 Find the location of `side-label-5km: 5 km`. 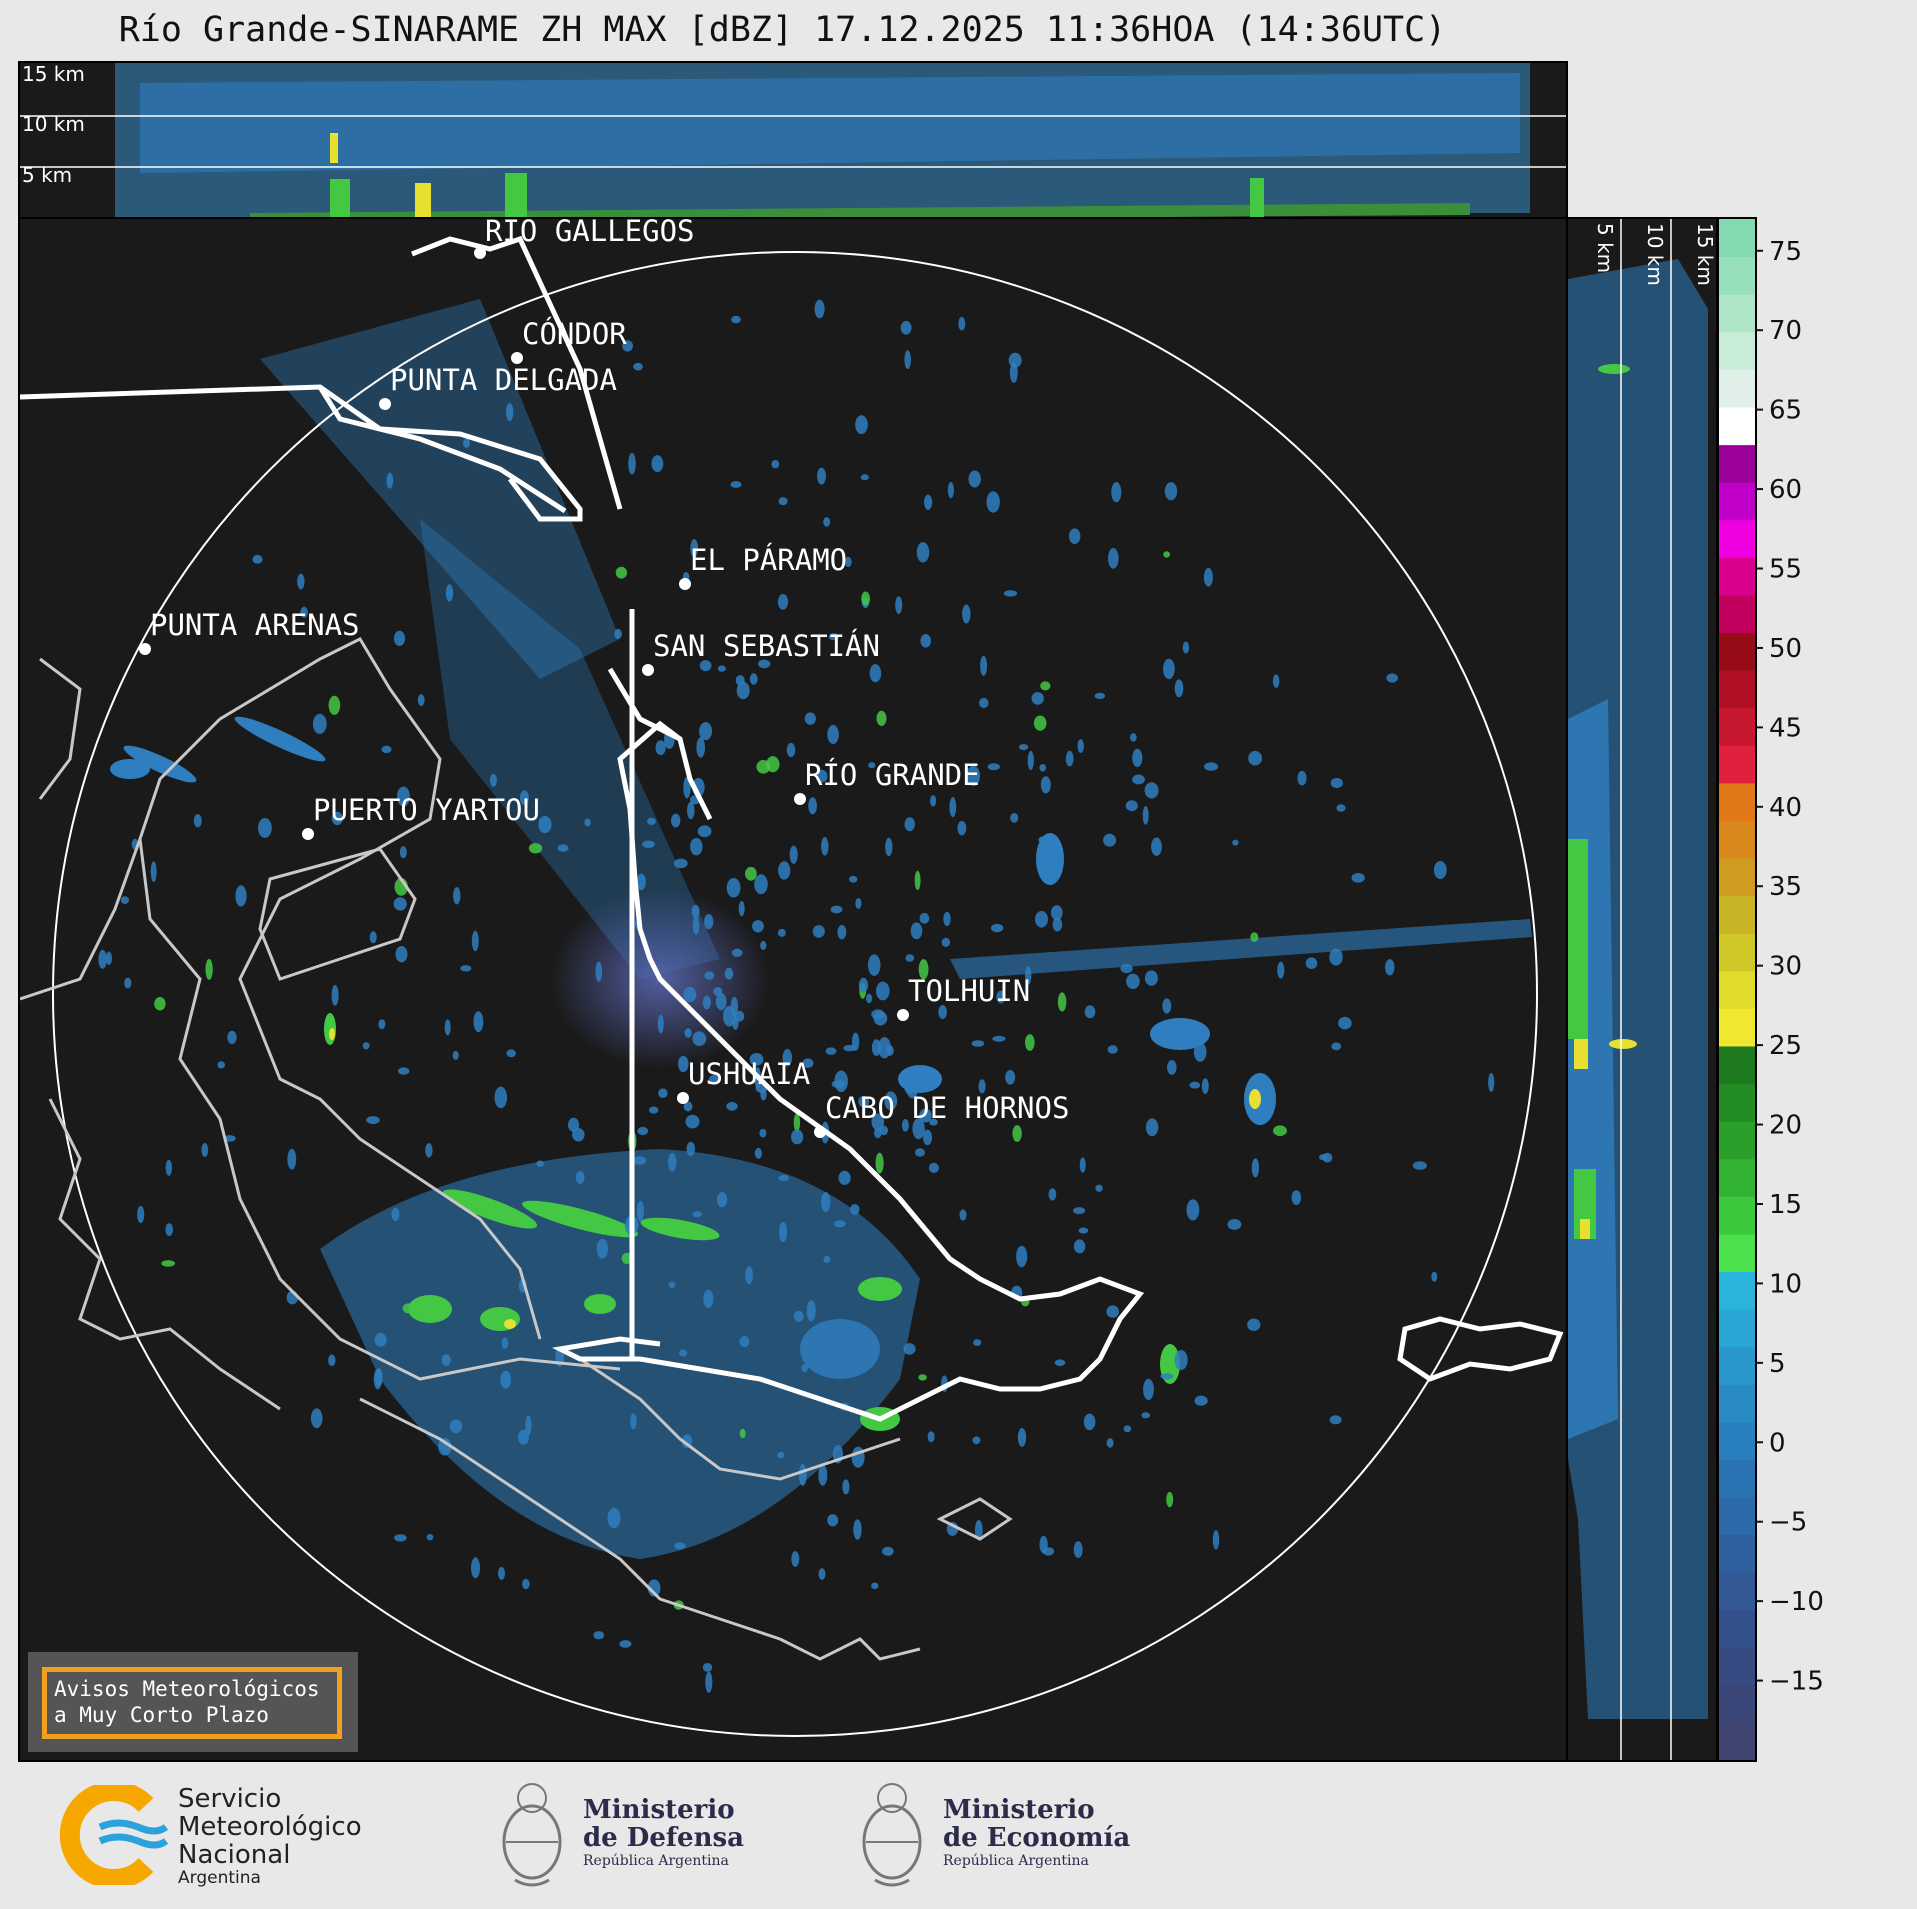

side-label-5km: 5 km is located at coordinates (1605, 248).